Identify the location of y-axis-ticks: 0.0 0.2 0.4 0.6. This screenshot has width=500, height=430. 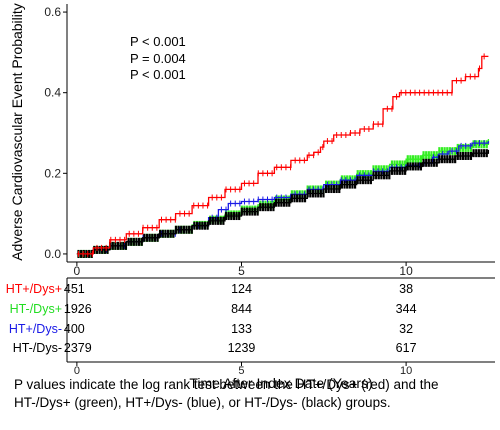
(55, 133).